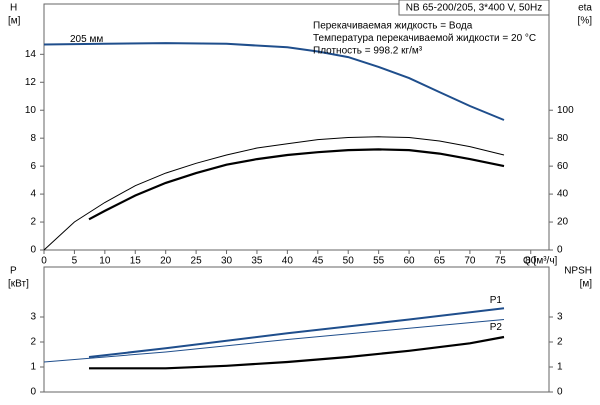 The width and height of the screenshot is (600, 405). I want to click on y-axis-unit: [м], so click(14, 21).